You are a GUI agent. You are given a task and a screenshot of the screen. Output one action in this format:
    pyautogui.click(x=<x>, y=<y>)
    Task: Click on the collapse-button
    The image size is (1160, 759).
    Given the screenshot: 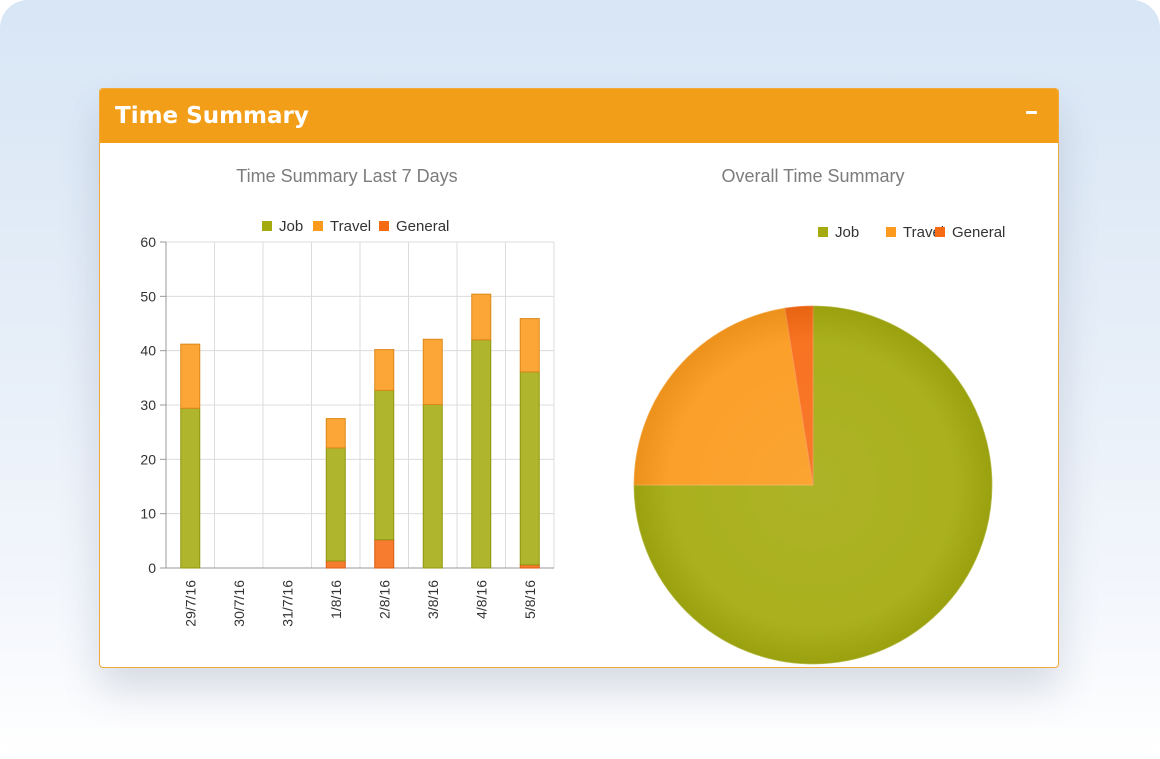 What is the action you would take?
    pyautogui.click(x=1032, y=111)
    